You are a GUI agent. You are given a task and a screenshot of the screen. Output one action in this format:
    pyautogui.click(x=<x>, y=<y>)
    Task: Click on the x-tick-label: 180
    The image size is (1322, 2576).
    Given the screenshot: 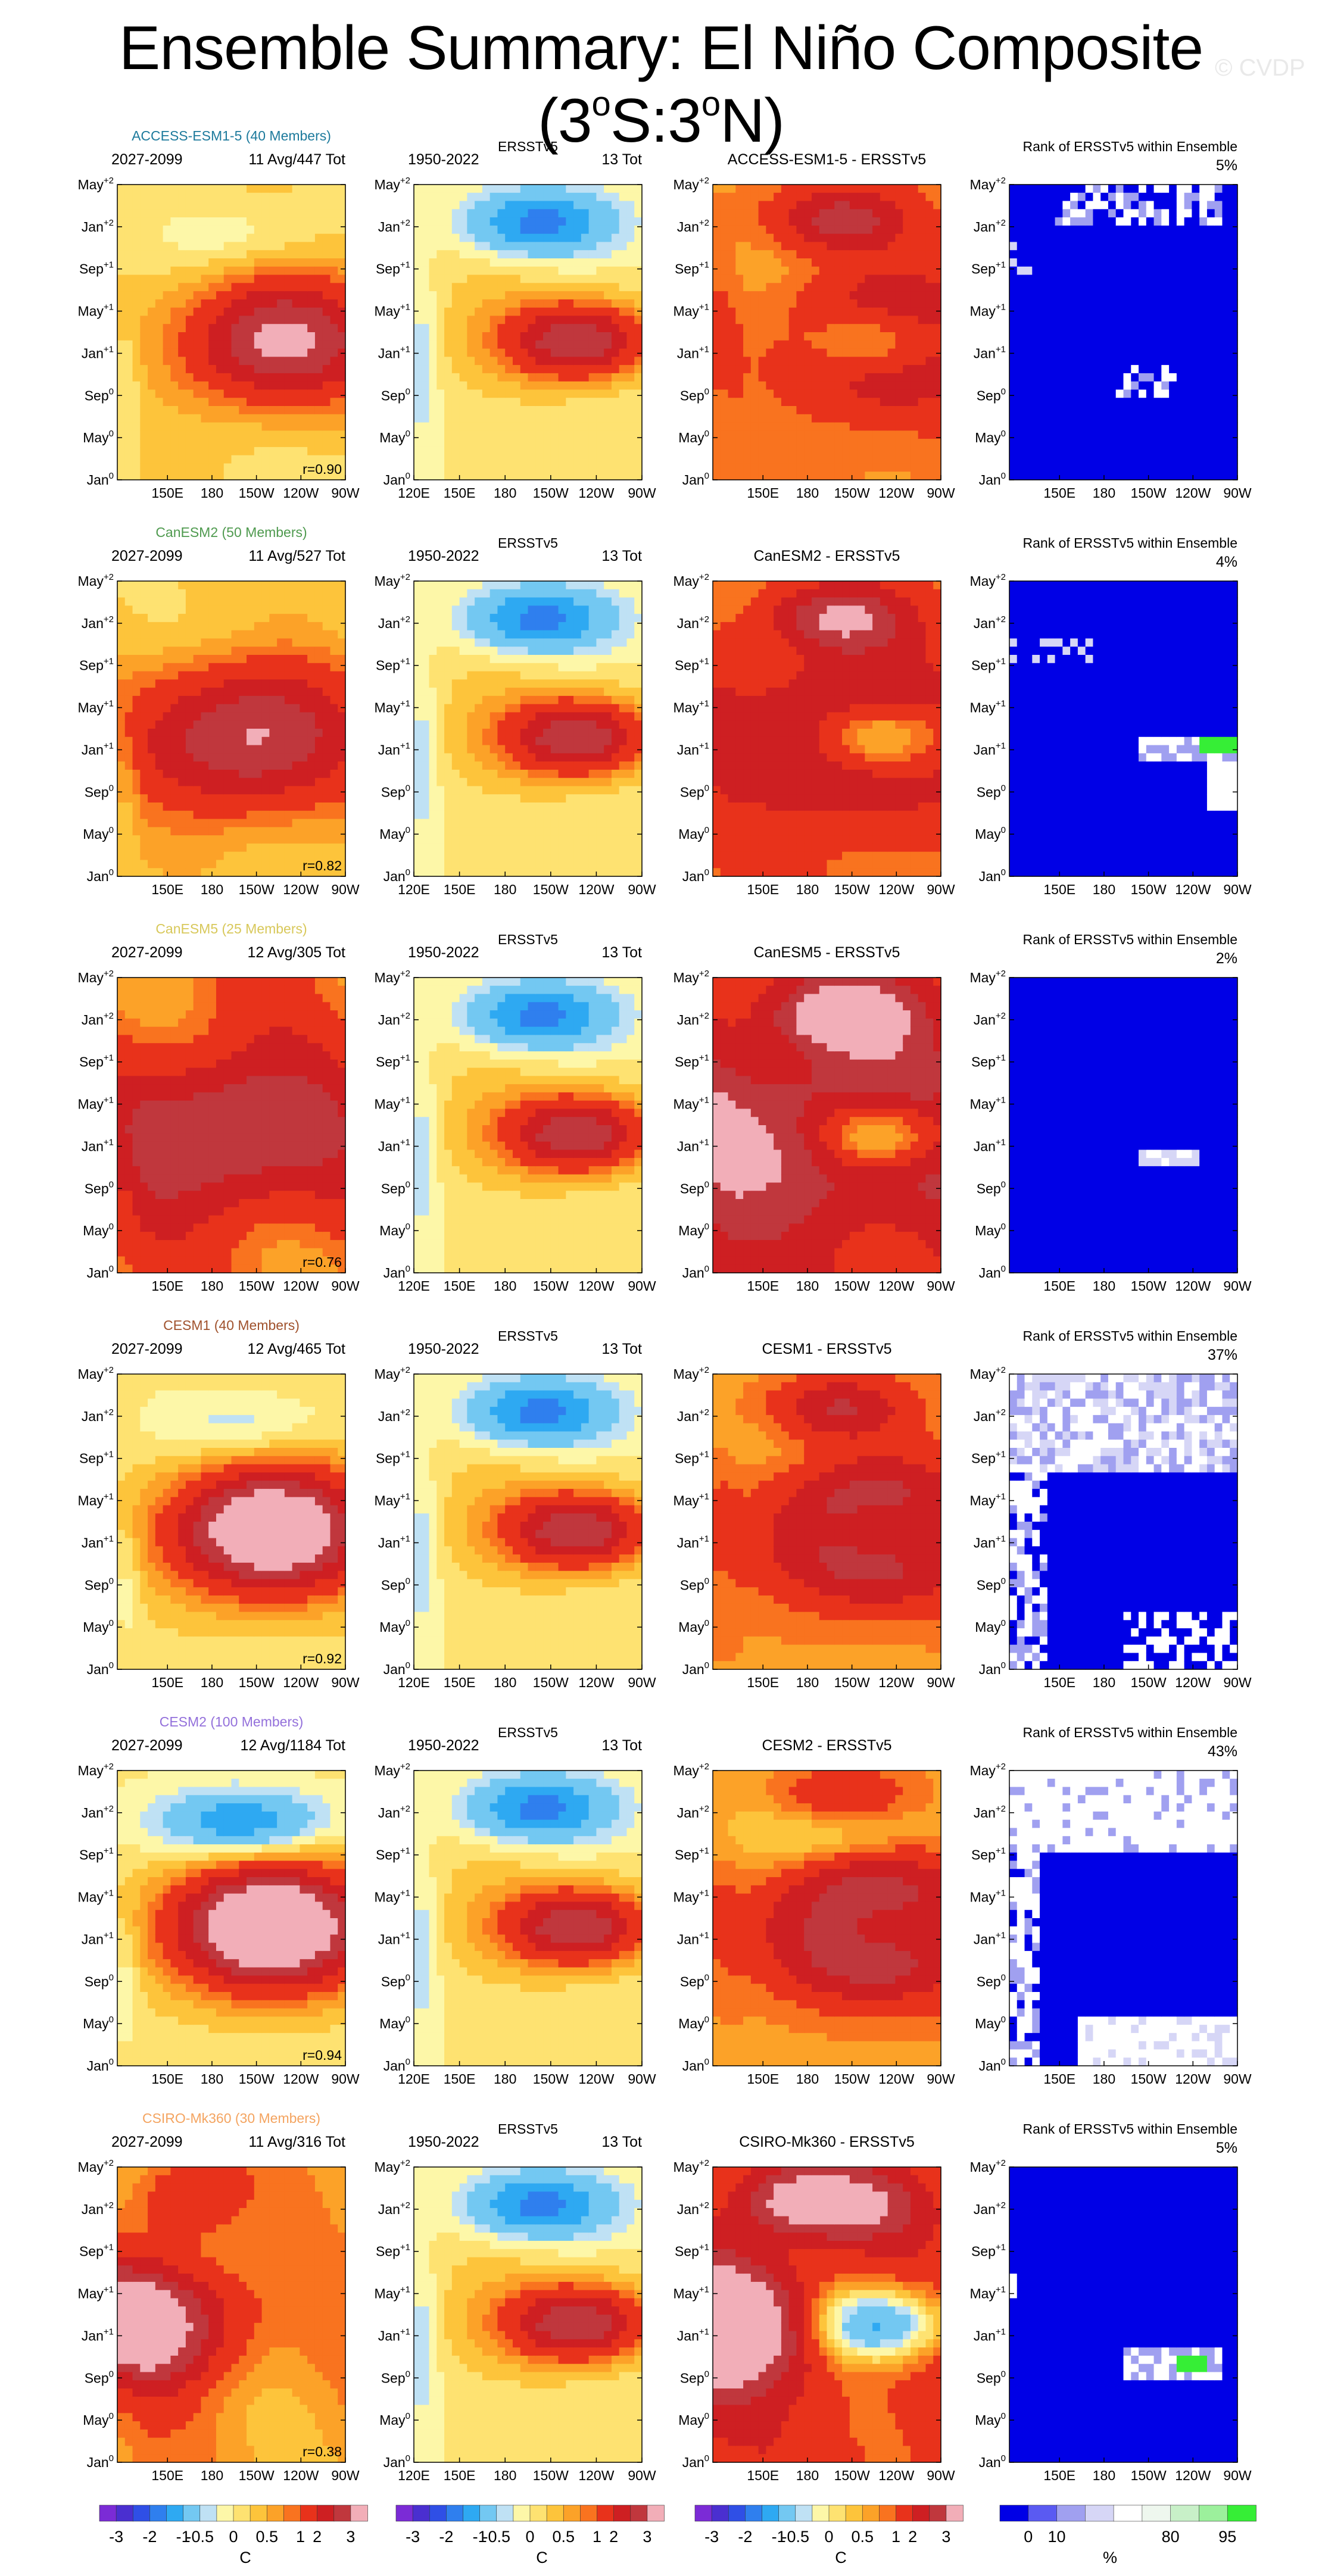 What is the action you would take?
    pyautogui.click(x=505, y=493)
    